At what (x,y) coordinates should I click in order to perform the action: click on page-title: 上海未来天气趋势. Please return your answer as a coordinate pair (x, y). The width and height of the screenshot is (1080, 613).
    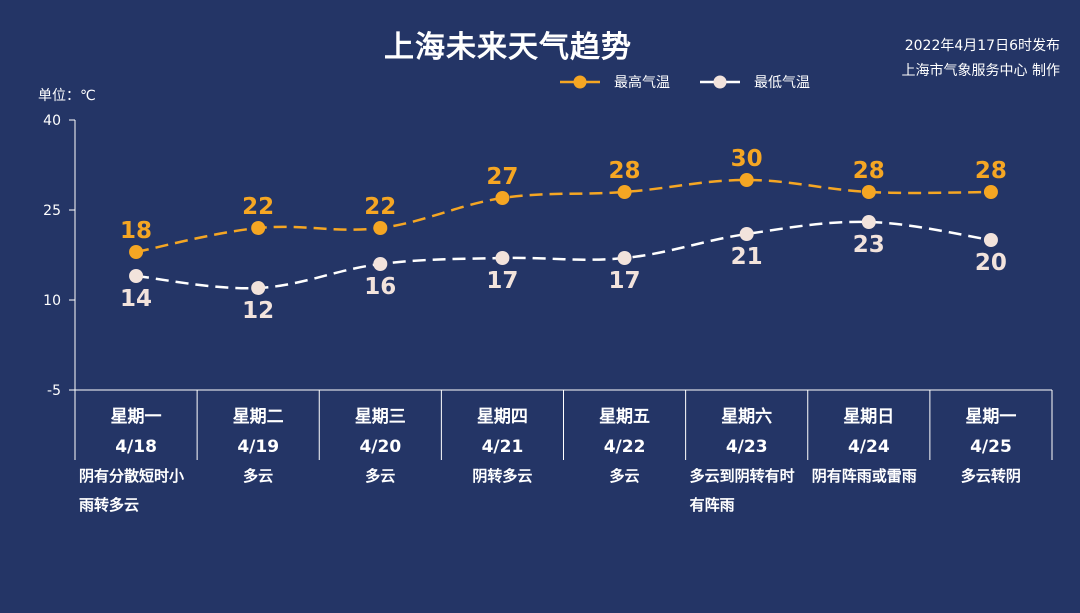
    Looking at the image, I should click on (508, 47).